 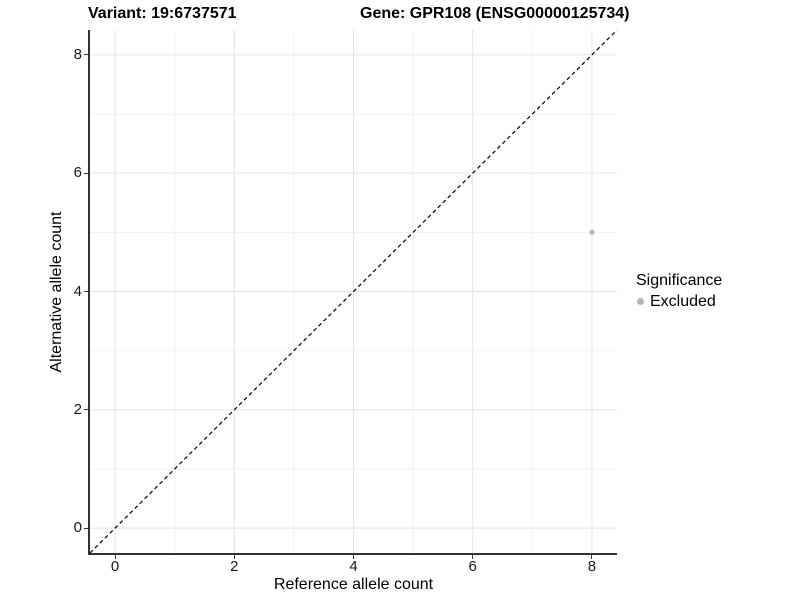 I want to click on x-tick-label: 8, so click(x=592, y=566).